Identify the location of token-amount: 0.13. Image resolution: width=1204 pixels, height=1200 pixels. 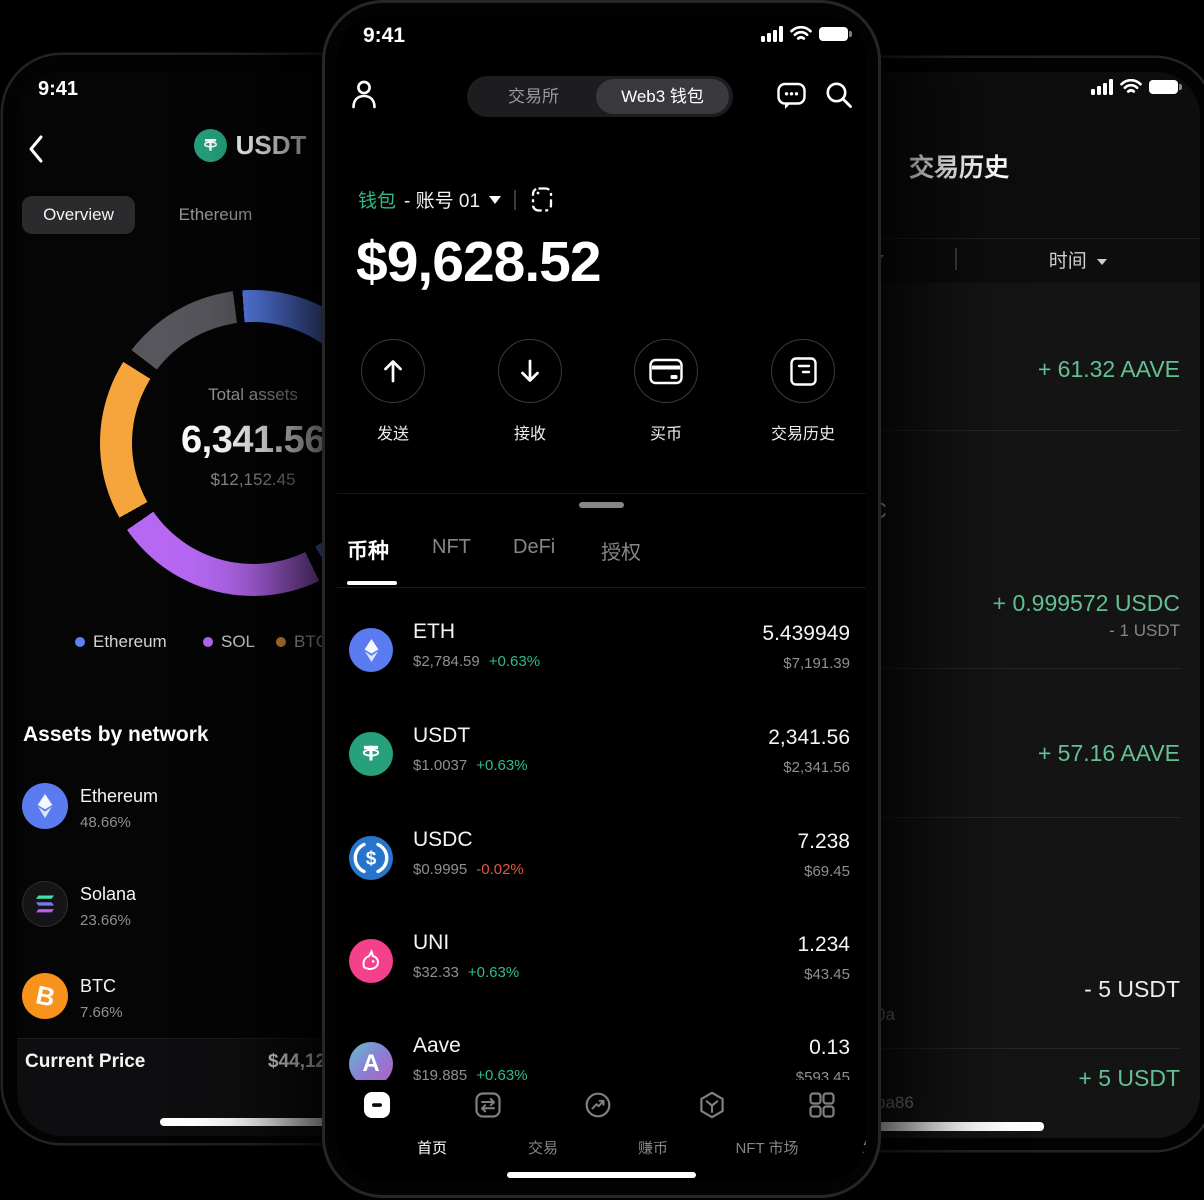
(829, 1047).